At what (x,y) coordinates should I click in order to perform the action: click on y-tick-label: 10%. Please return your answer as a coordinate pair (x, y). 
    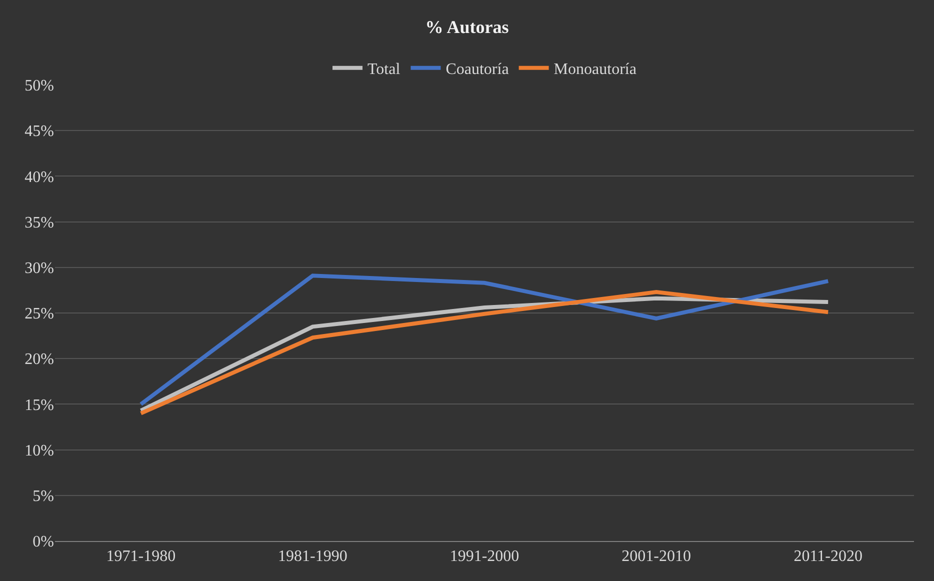
    Looking at the image, I should click on (39, 451).